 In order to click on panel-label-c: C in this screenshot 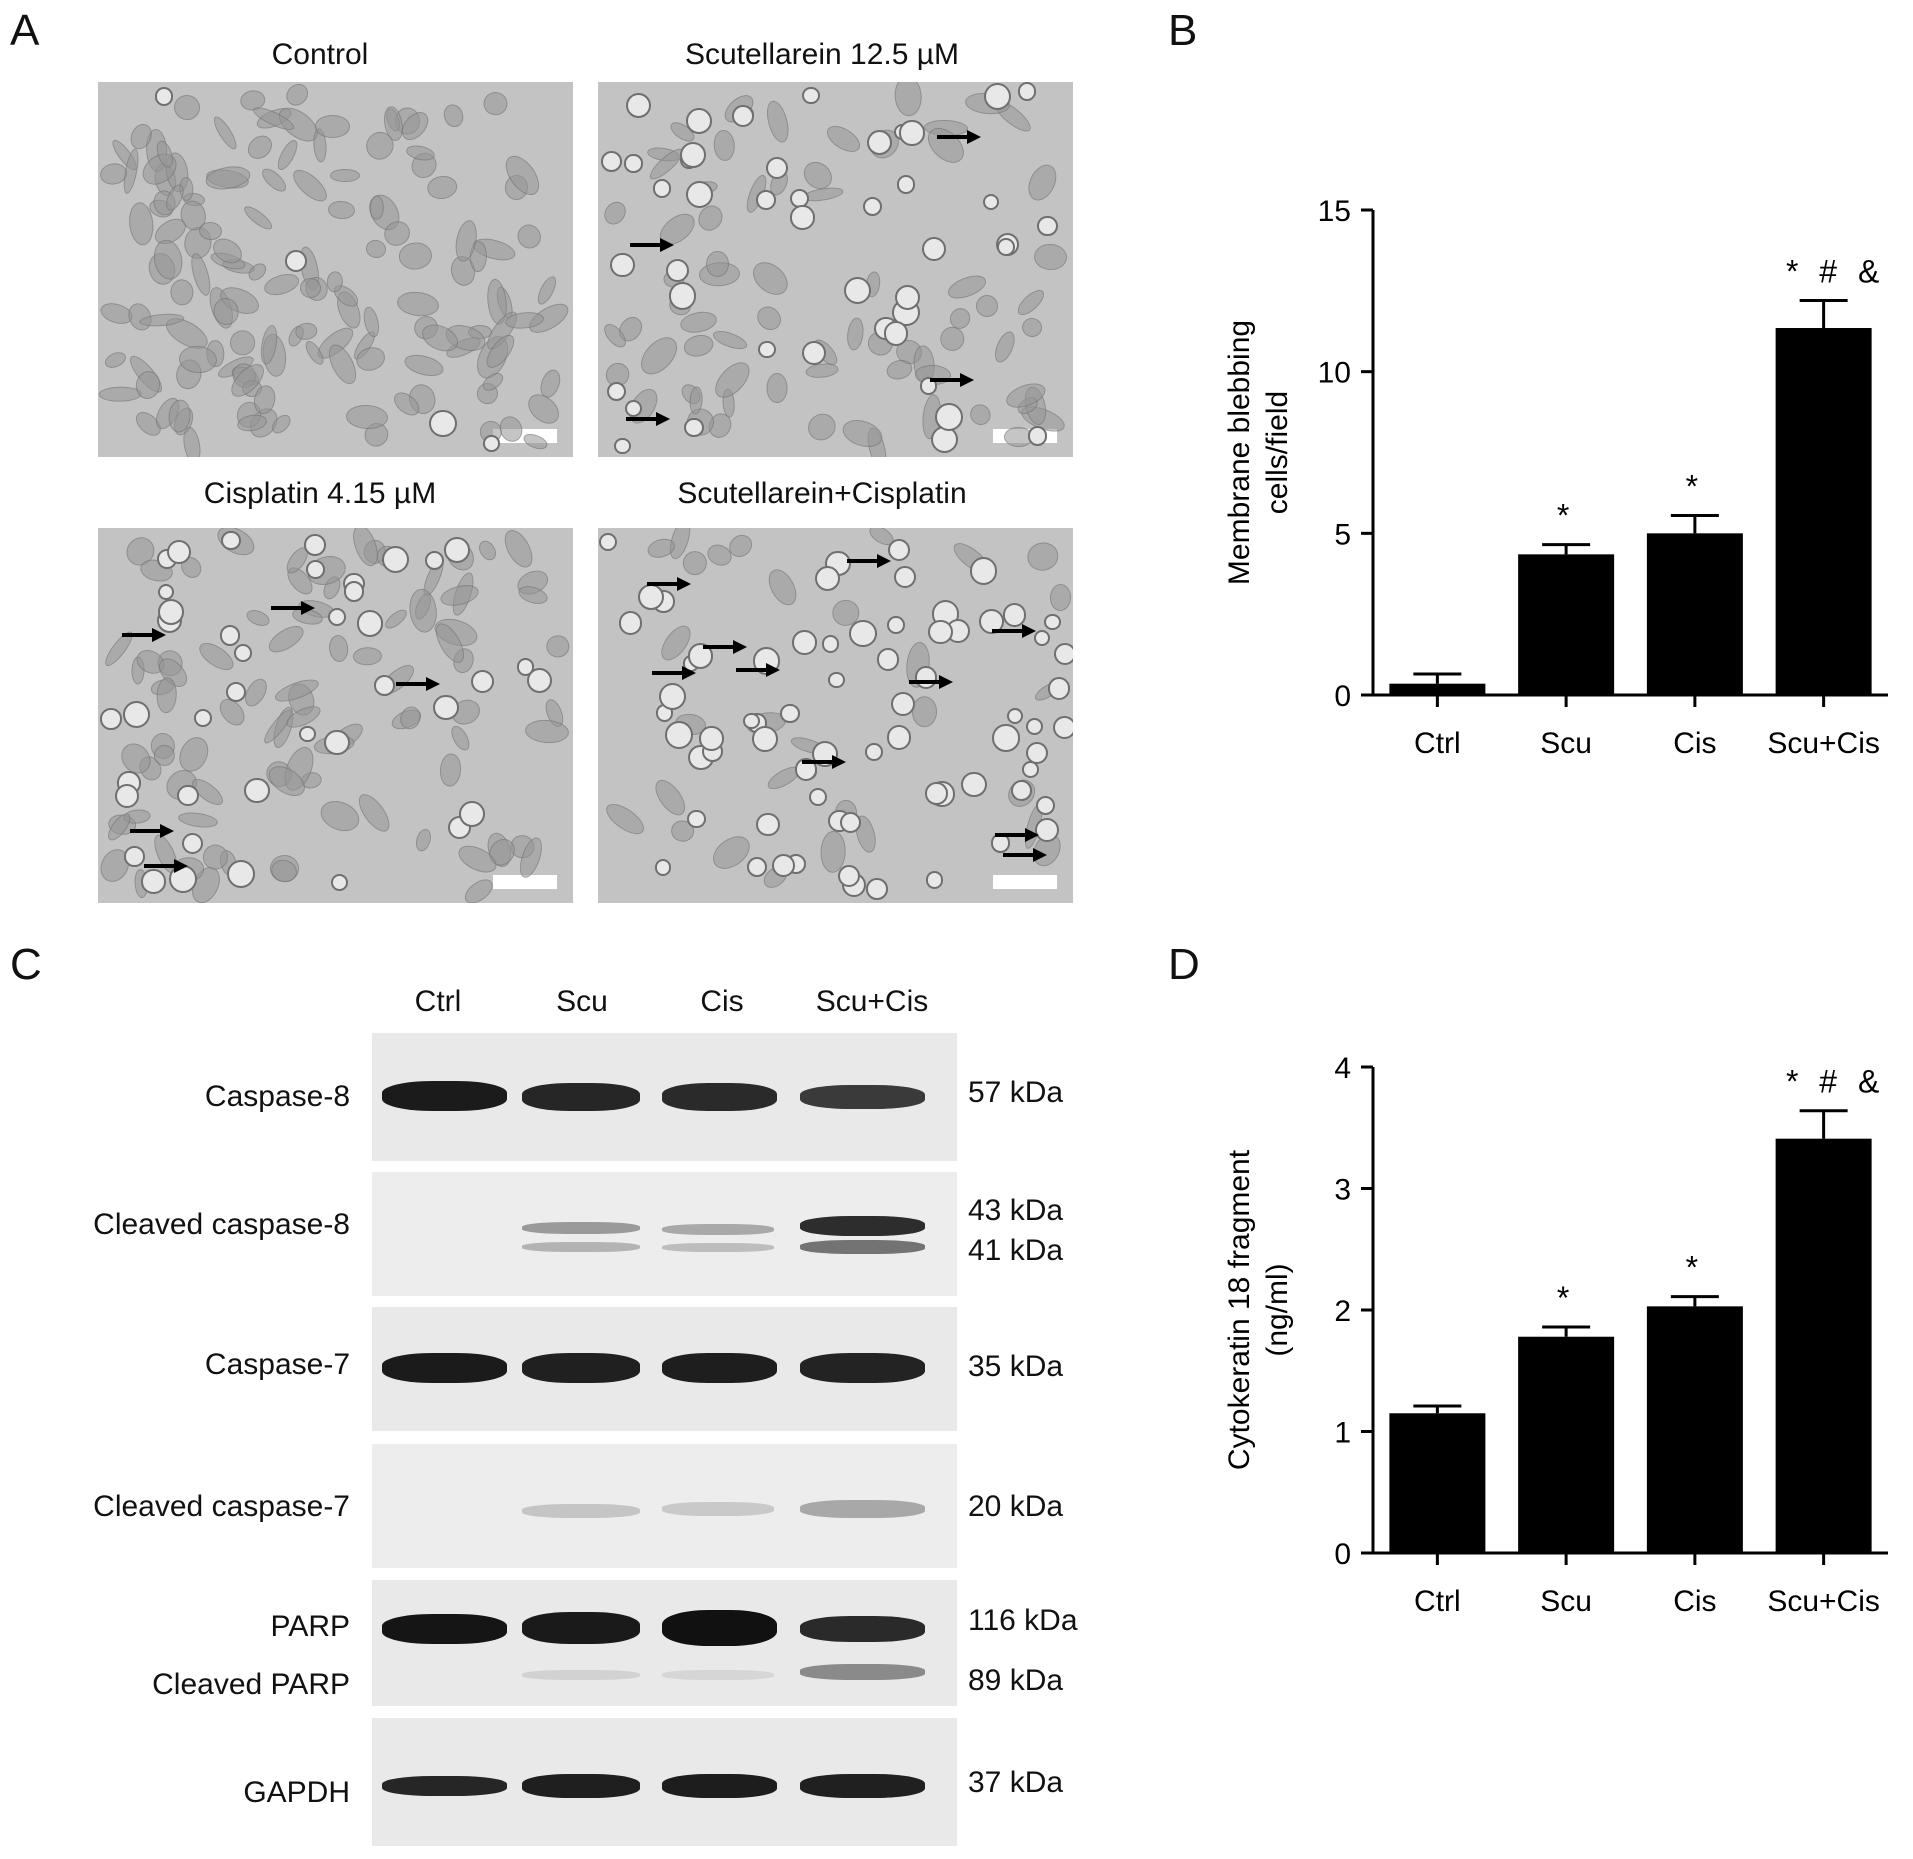, I will do `click(26, 964)`.